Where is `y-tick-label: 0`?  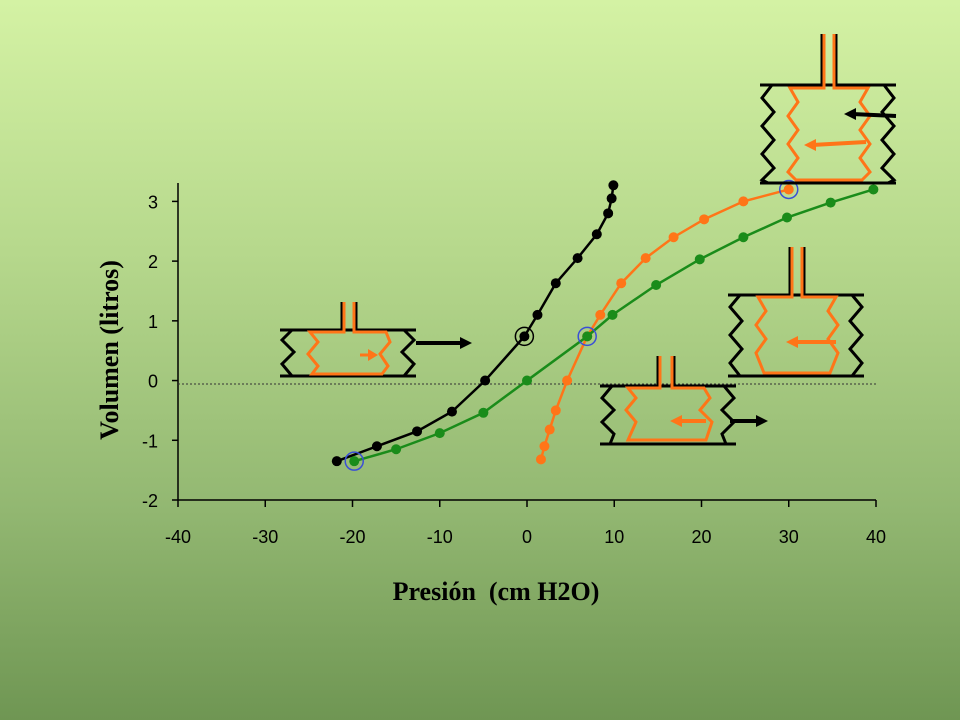
y-tick-label: 0 is located at coordinates (153, 382).